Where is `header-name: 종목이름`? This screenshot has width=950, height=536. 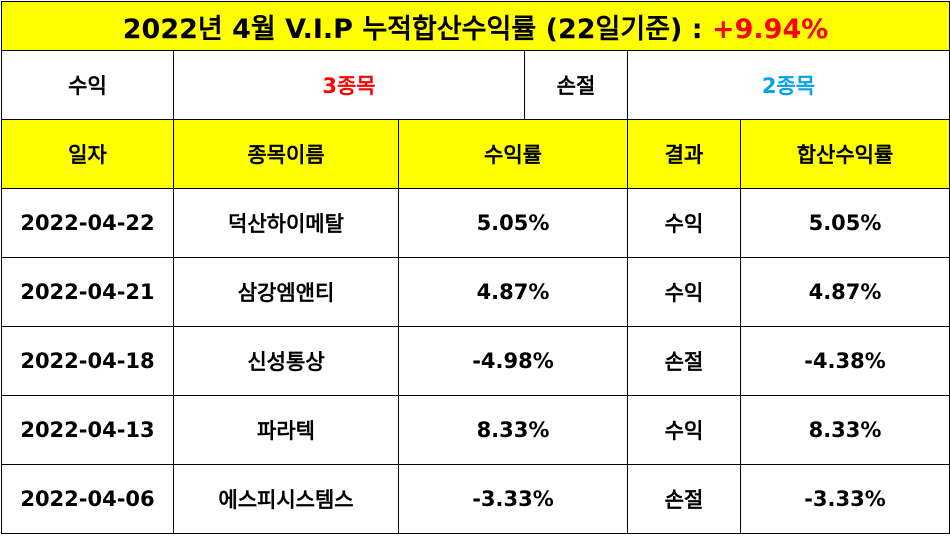 header-name: 종목이름 is located at coordinates (286, 154).